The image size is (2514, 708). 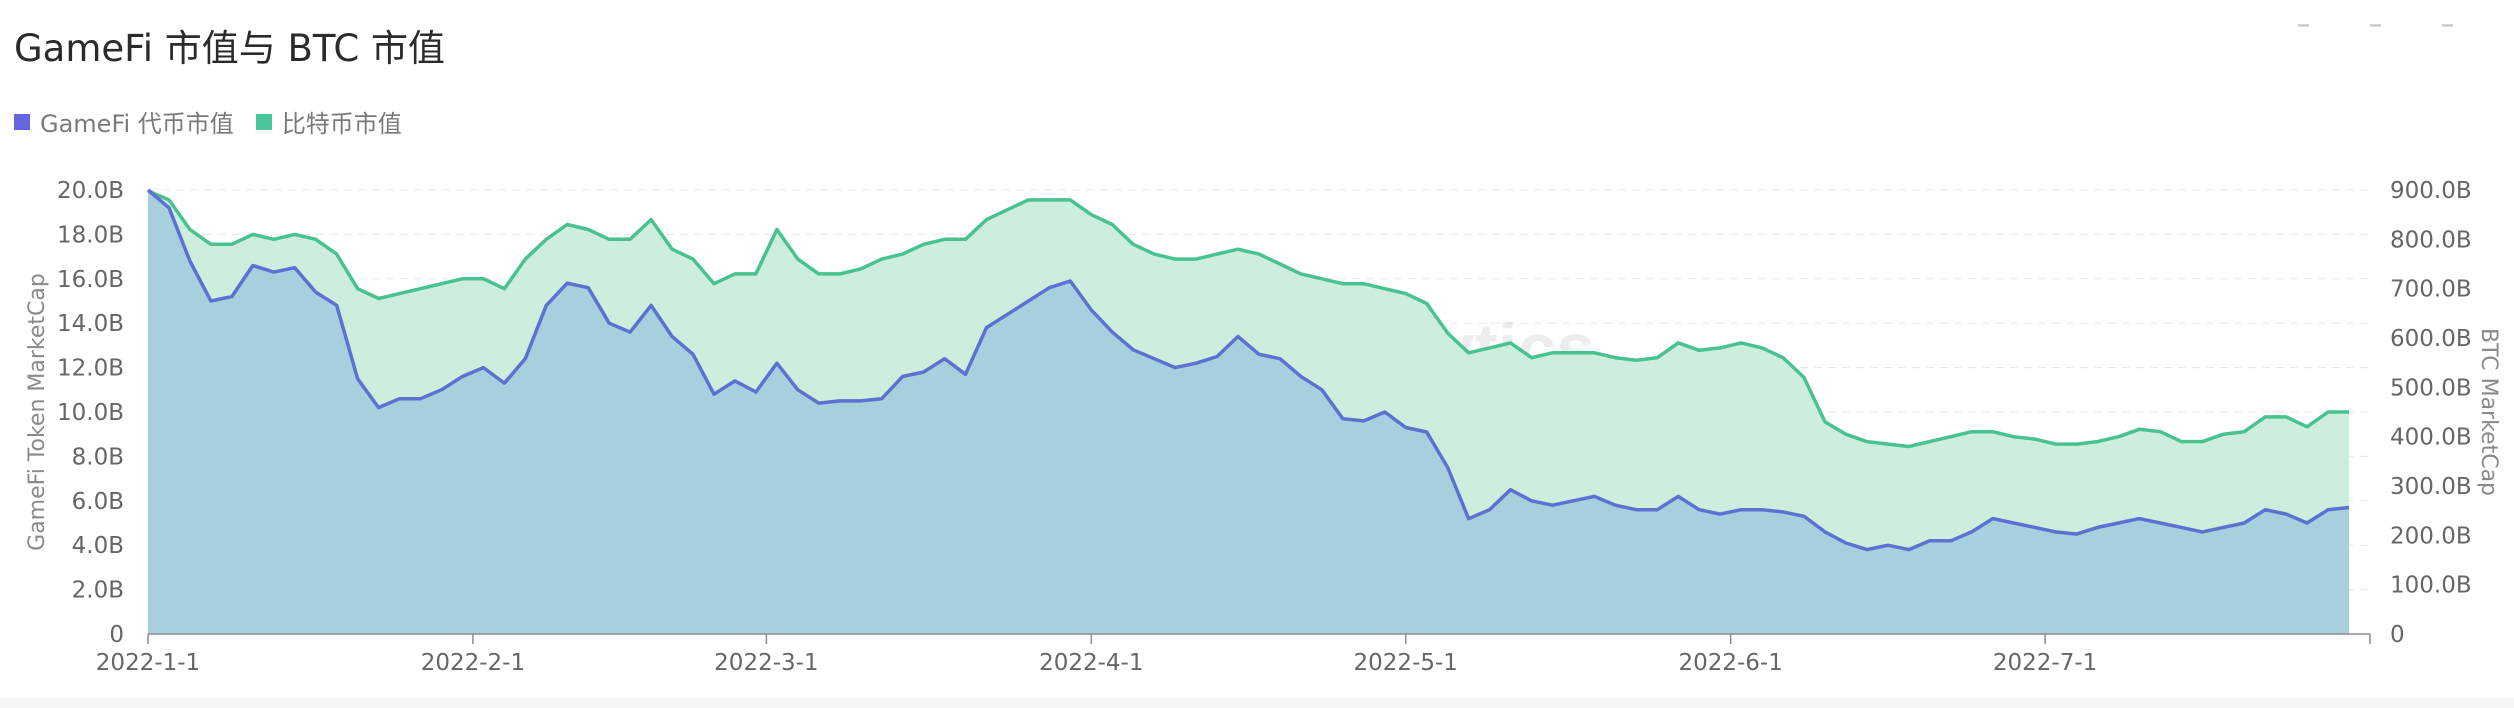 What do you see at coordinates (90, 280) in the screenshot?
I see `left-tick-label: 16.0B` at bounding box center [90, 280].